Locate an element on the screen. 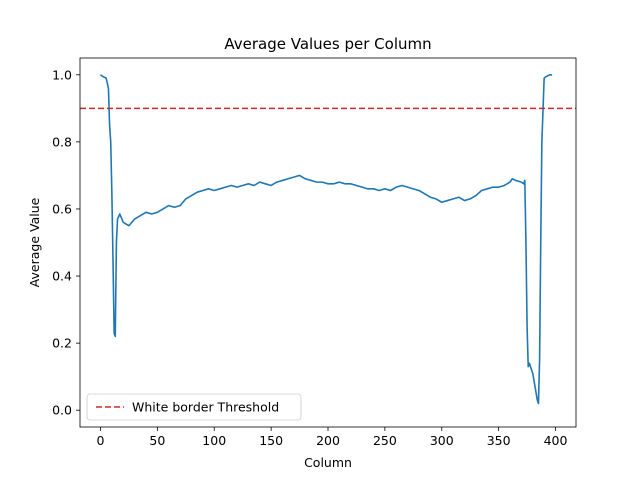  legend-label-threshold: White border Threshold is located at coordinates (205, 407).